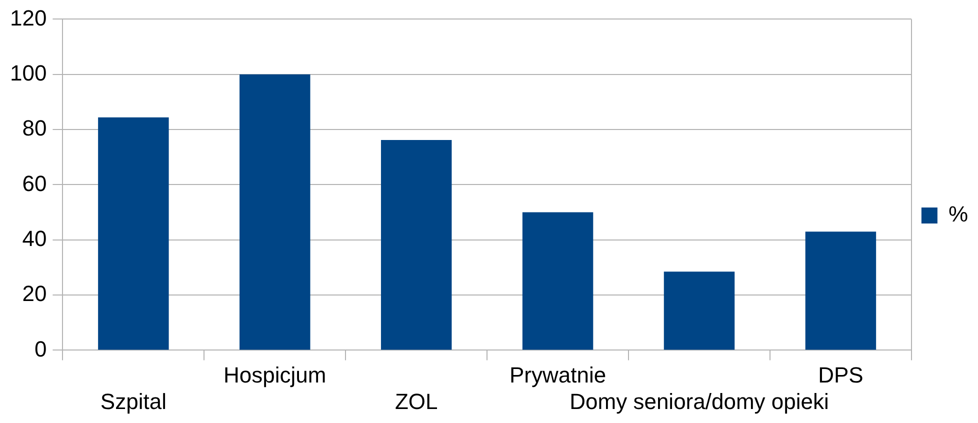 This screenshot has height=423, width=978. I want to click on x-tick-label: Prywatnie, so click(558, 375).